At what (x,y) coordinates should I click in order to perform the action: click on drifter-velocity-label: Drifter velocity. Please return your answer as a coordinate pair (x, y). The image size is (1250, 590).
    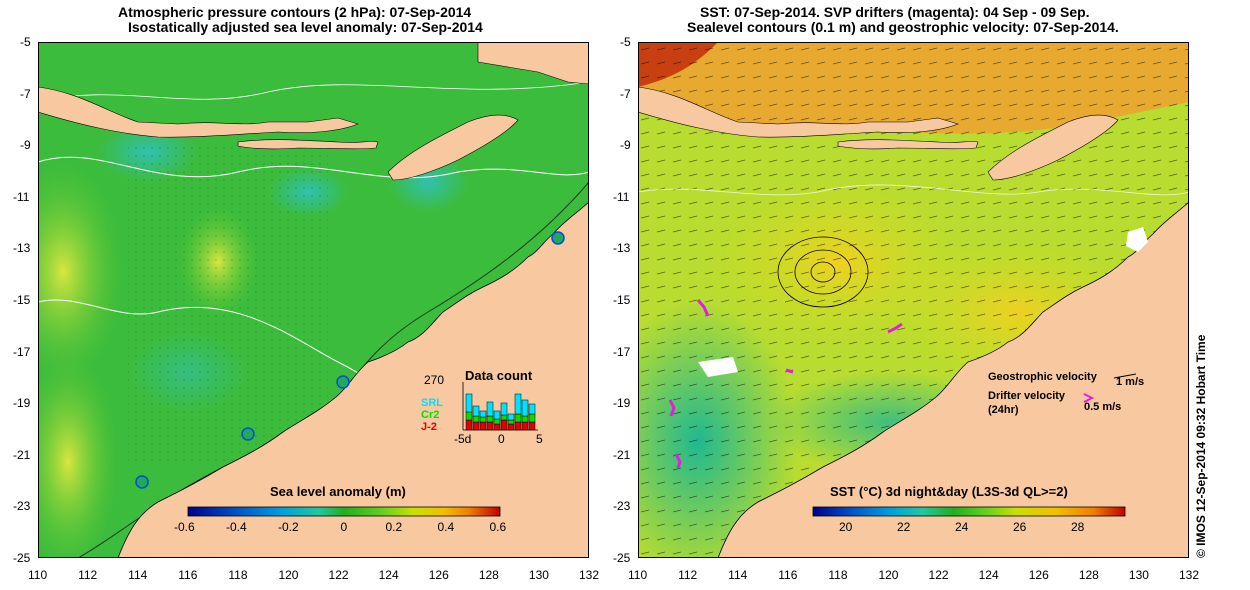
    Looking at the image, I should click on (1027, 396).